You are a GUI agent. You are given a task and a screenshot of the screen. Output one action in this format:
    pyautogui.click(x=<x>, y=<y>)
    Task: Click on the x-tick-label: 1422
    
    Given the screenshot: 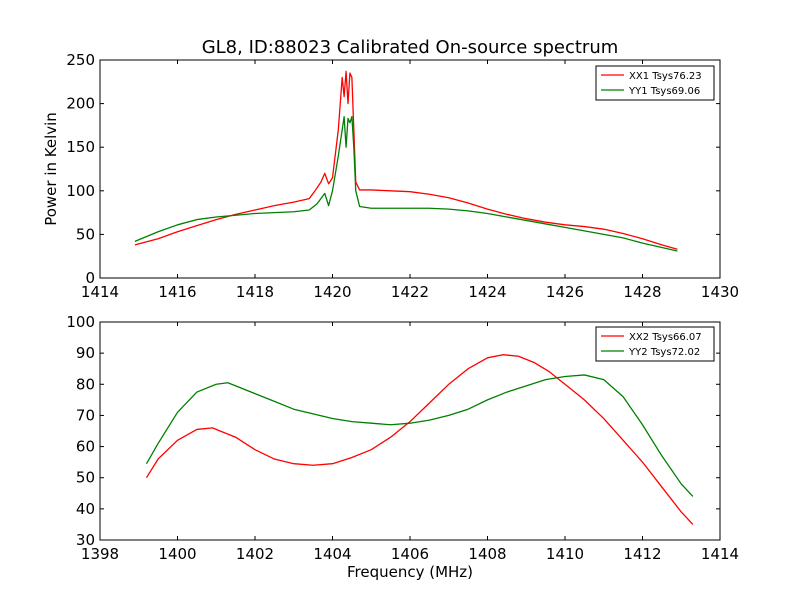 What is the action you would take?
    pyautogui.click(x=410, y=292)
    